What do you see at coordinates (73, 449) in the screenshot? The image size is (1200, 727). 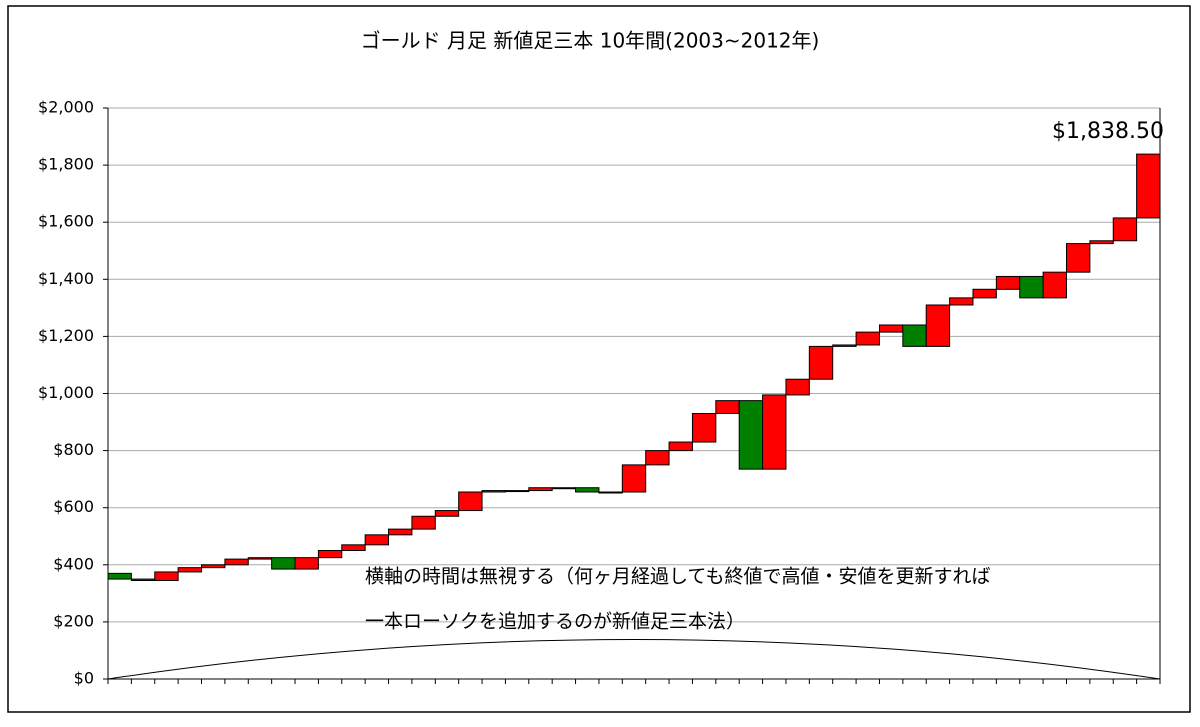 I see `y-tick-label: $800` at bounding box center [73, 449].